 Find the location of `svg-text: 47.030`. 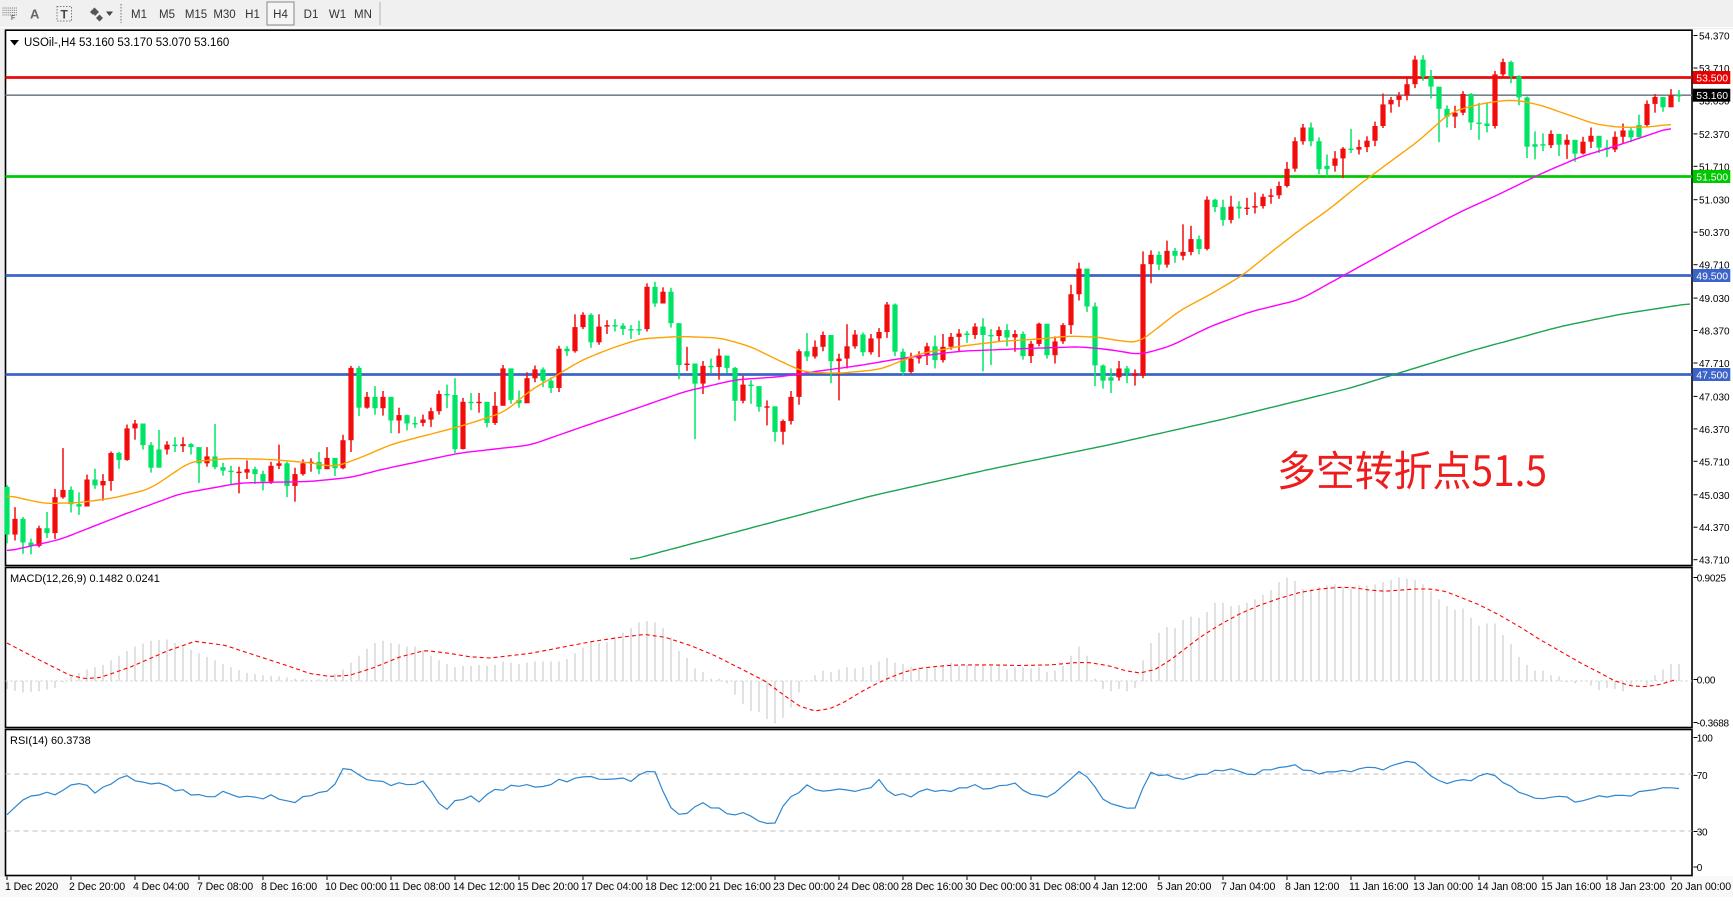

svg-text: 47.030 is located at coordinates (1714, 397).